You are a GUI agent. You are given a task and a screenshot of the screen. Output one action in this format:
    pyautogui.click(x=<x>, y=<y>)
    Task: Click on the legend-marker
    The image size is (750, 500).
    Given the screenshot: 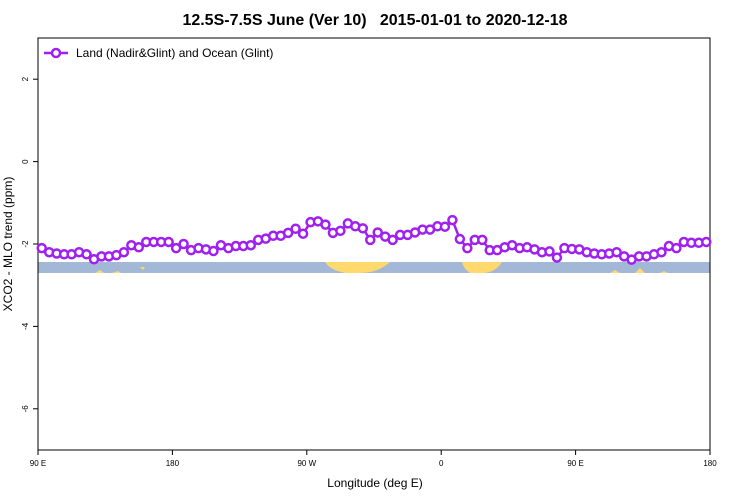 What is the action you would take?
    pyautogui.click(x=56, y=53)
    